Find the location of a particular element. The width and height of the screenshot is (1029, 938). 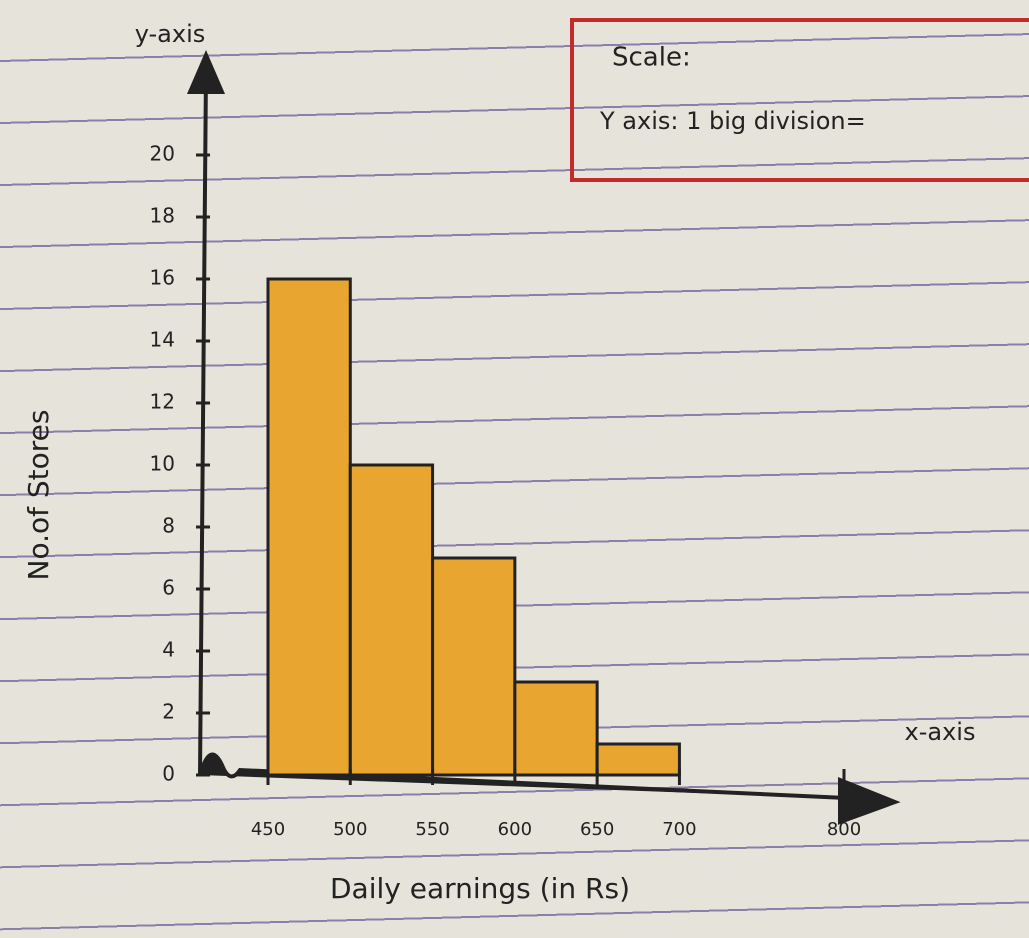

y-tick-label: 20 is located at coordinates (162, 154).